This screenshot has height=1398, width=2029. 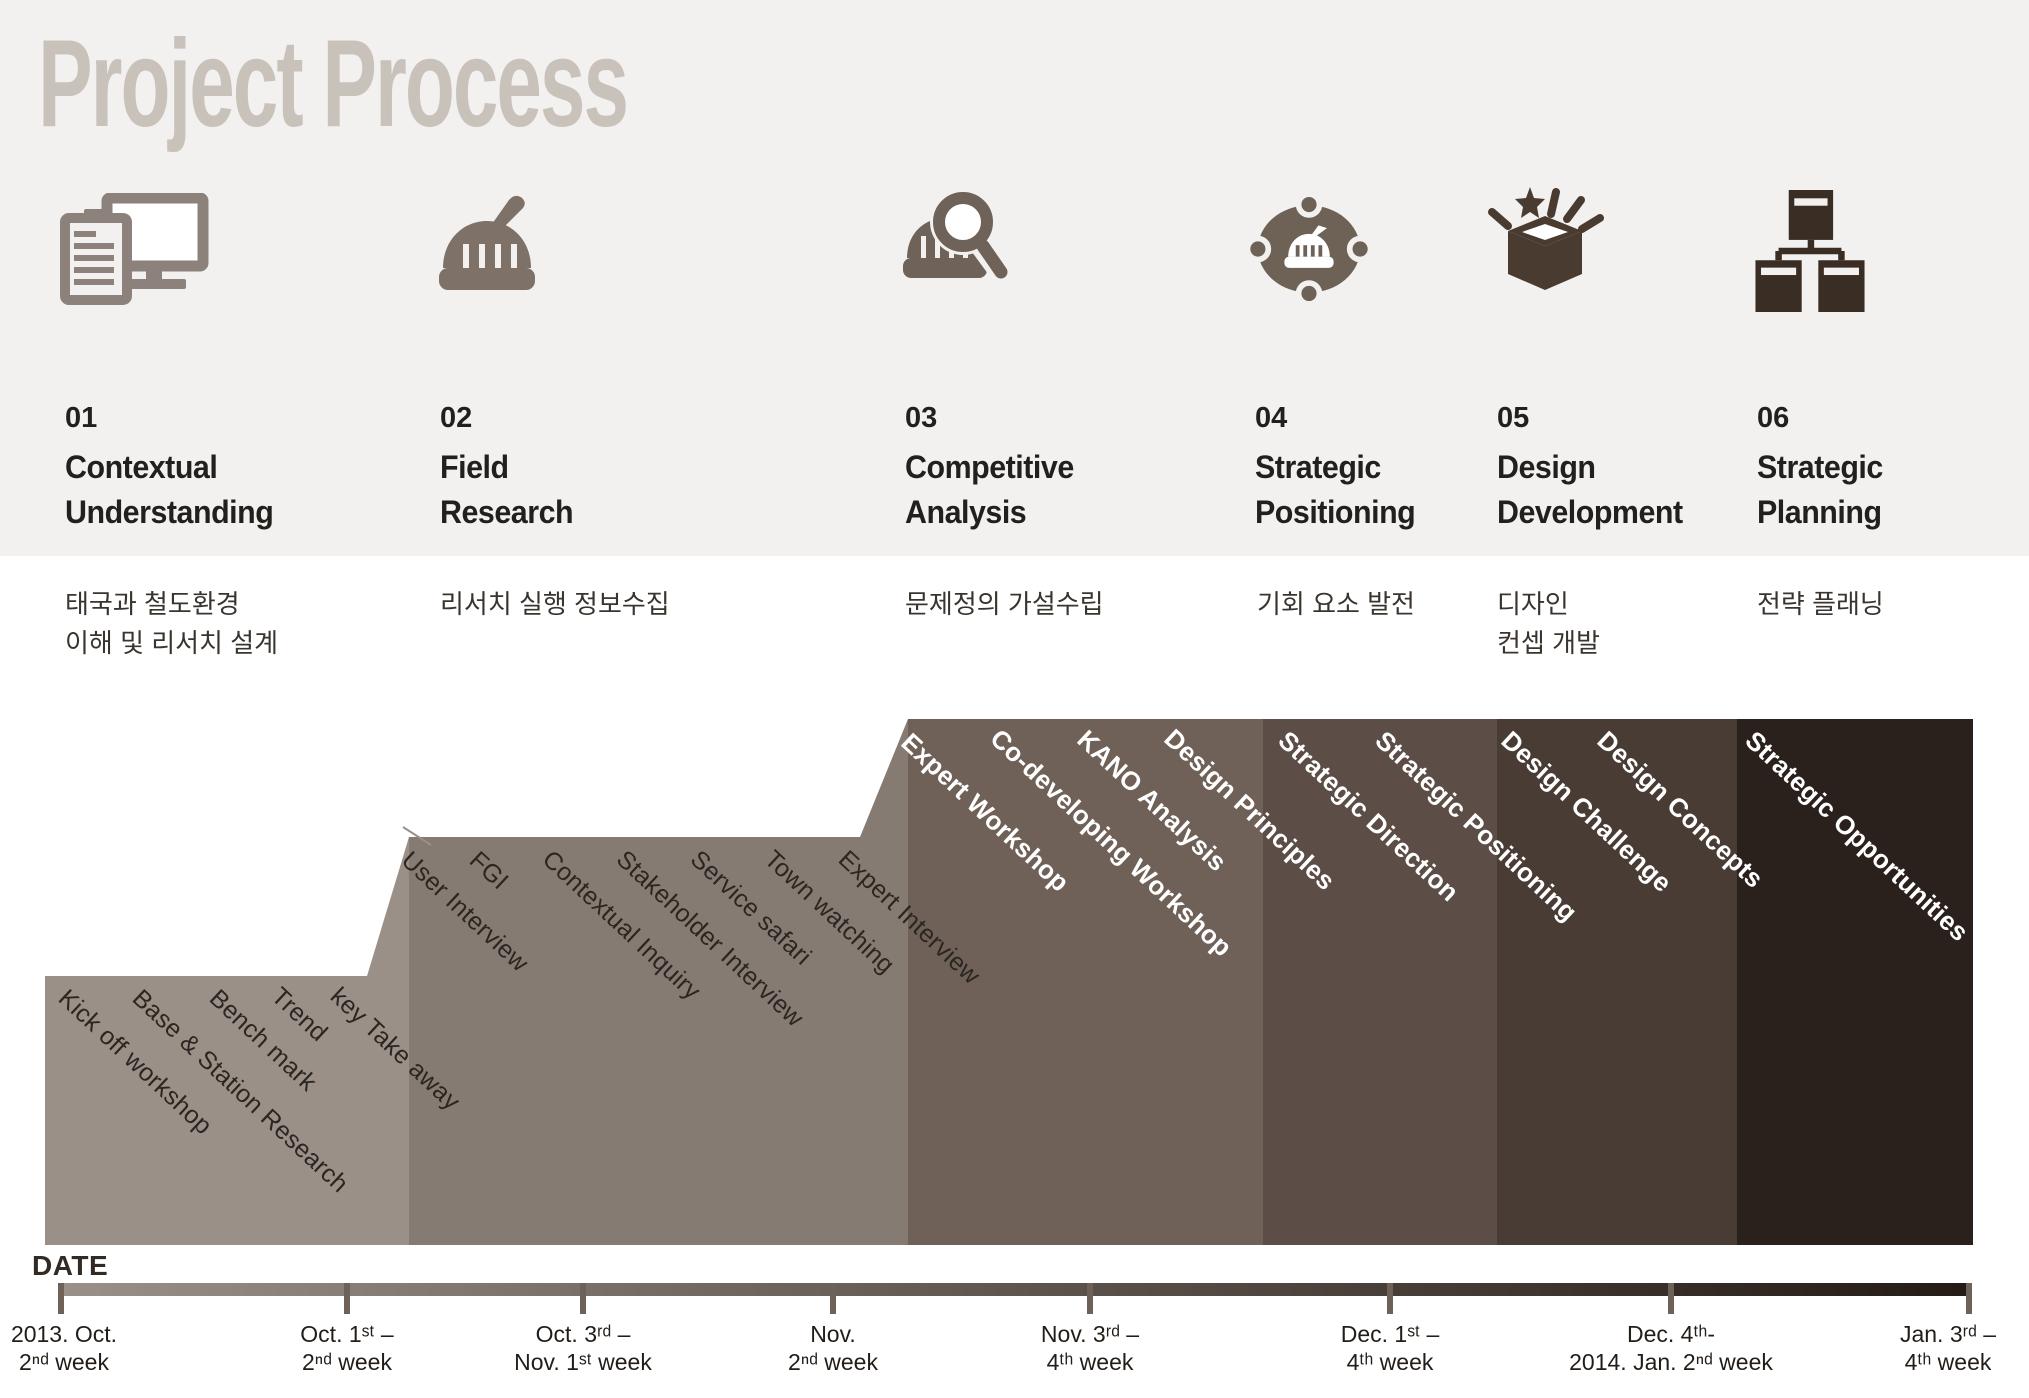 I want to click on date-axis-title: DATE, so click(x=70, y=1265).